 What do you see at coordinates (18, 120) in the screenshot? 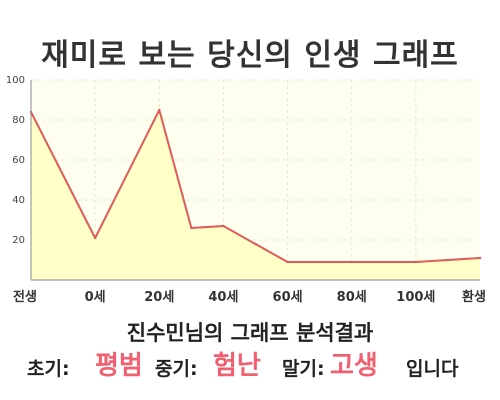
I see `y-tick-label: 80` at bounding box center [18, 120].